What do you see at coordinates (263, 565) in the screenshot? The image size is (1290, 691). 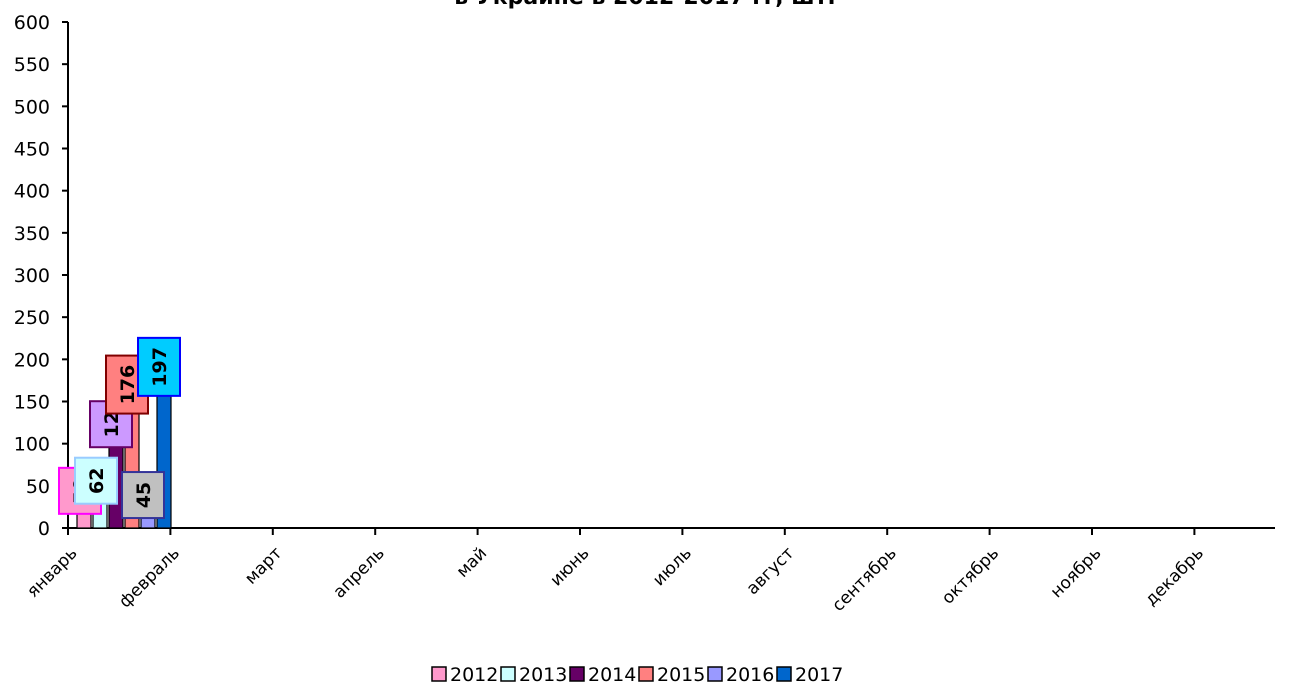 I see `x-tick-label: март` at bounding box center [263, 565].